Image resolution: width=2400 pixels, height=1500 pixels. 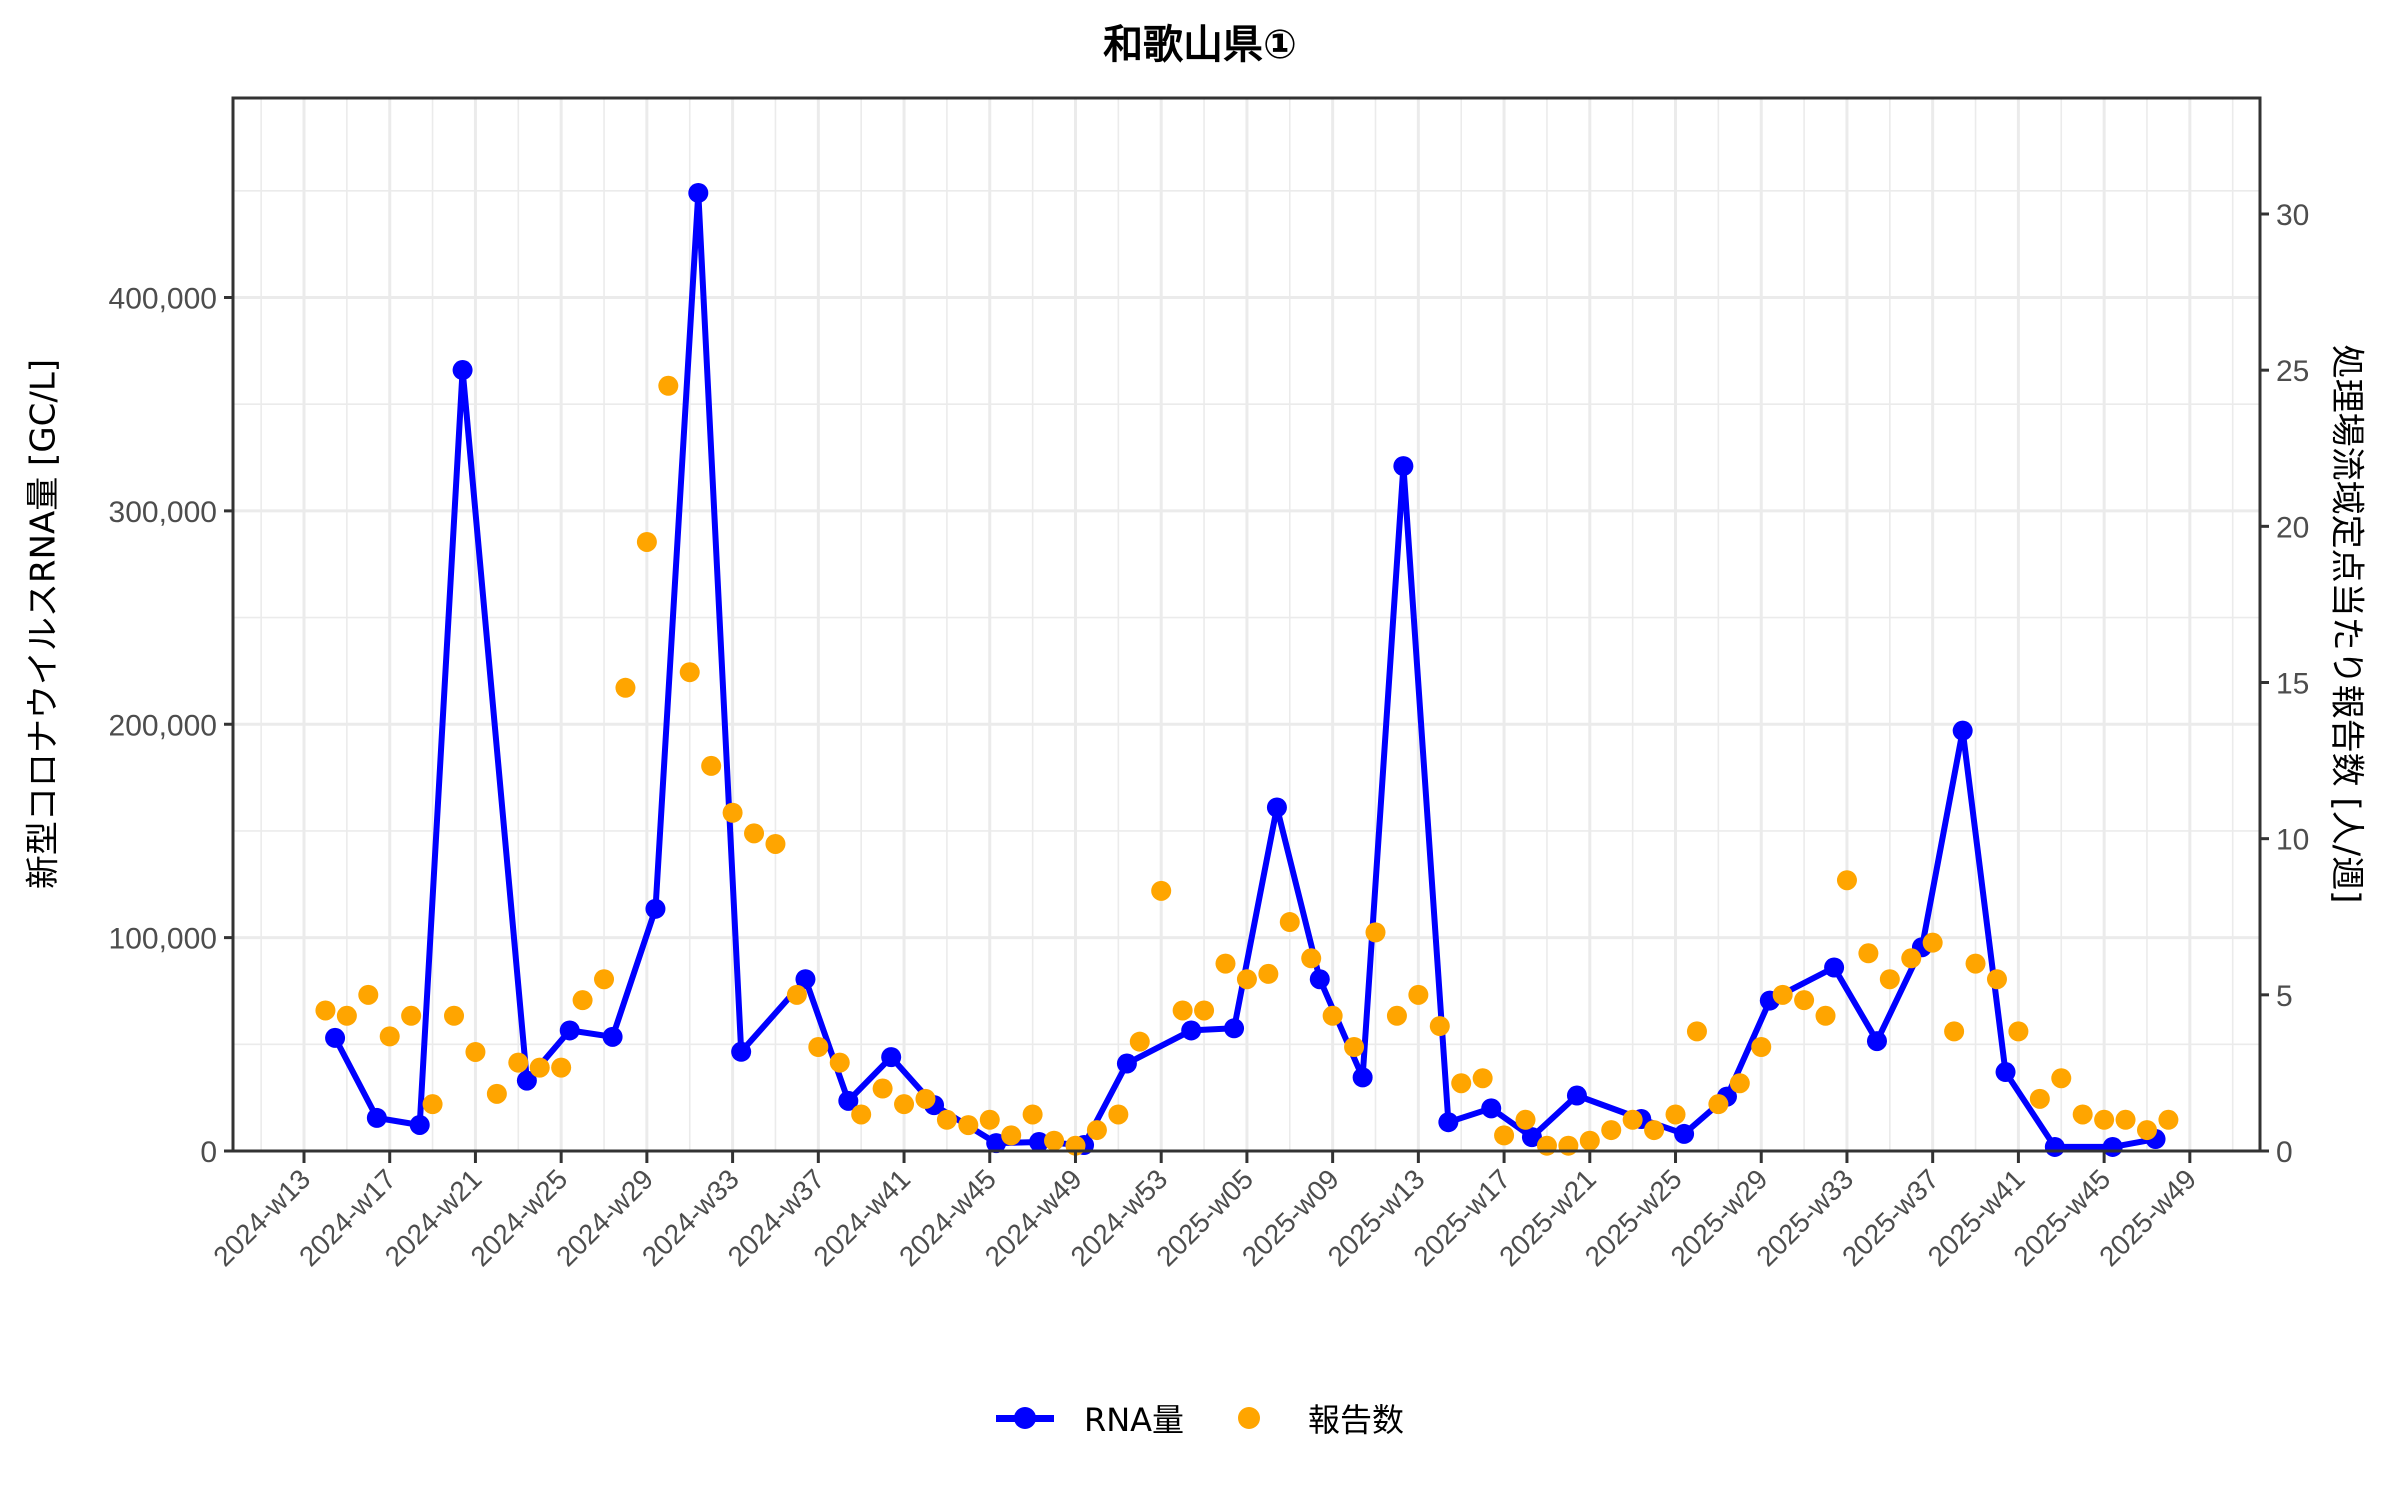 What do you see at coordinates (163, 939) in the screenshot?
I see `left-tick-label: 100,000` at bounding box center [163, 939].